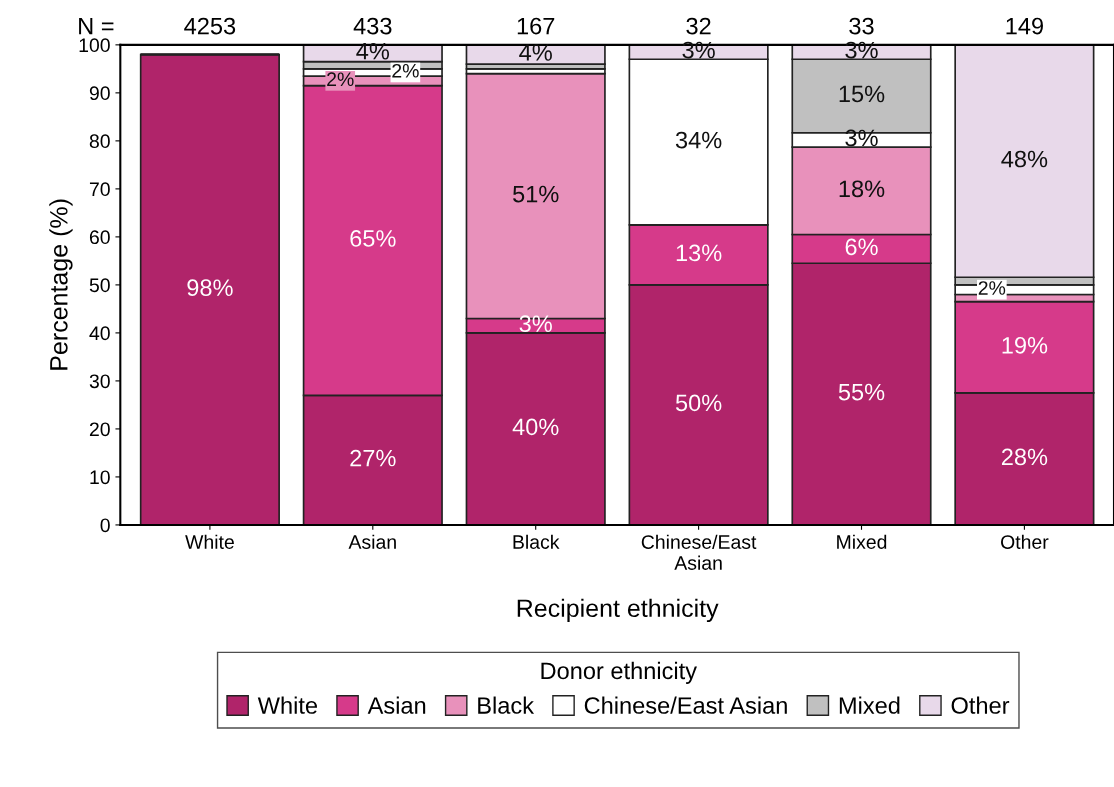 The width and height of the screenshot is (1114, 787). I want to click on data-label: 15%, so click(862, 94).